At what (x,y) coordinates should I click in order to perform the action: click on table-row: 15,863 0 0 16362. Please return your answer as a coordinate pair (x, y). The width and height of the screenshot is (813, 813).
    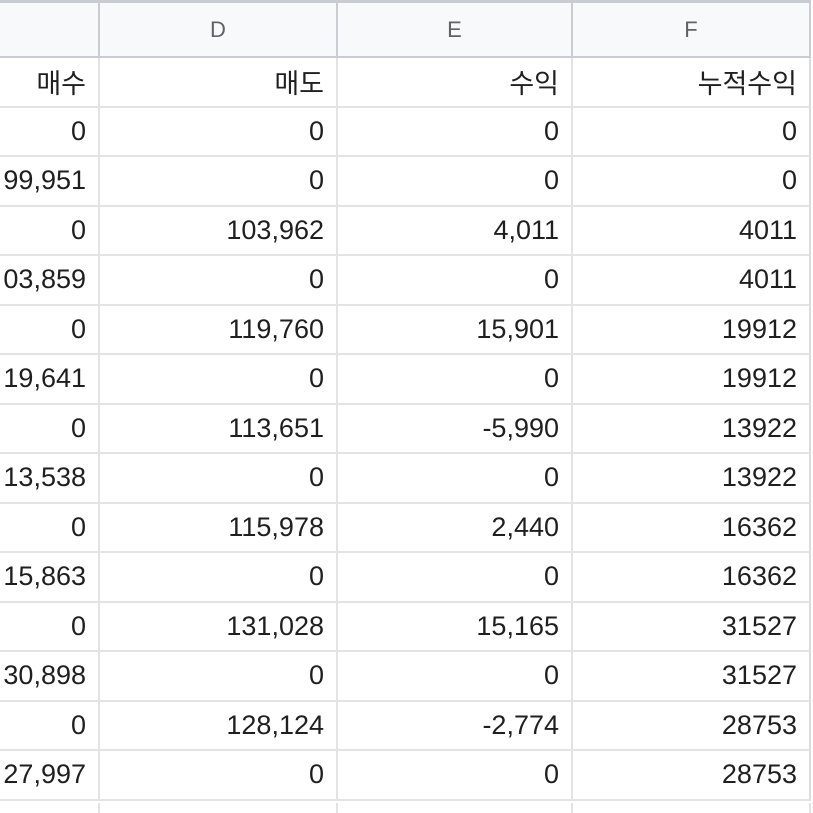
    Looking at the image, I should click on (405, 578).